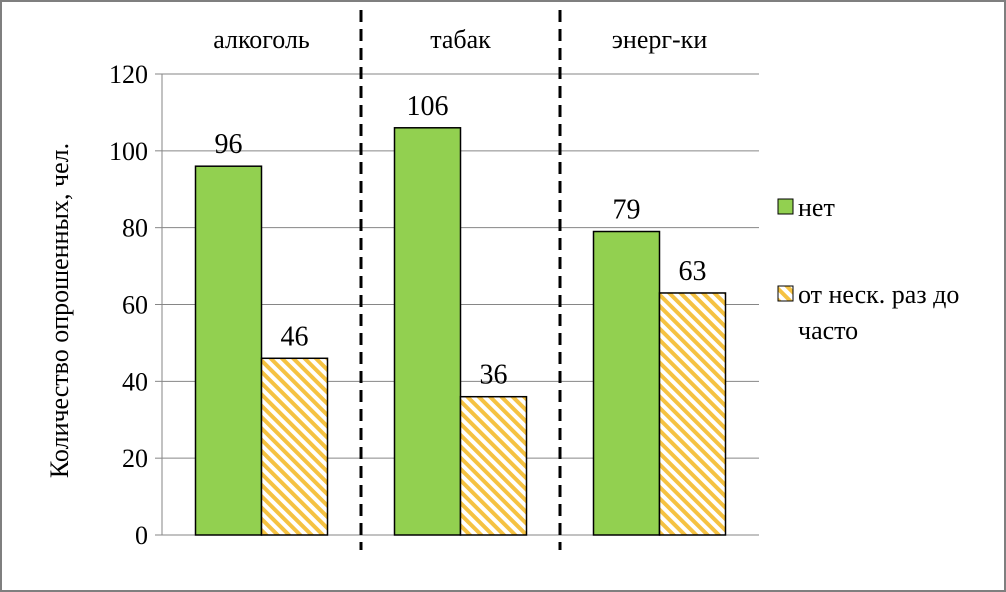 This screenshot has height=592, width=1006. Describe the element at coordinates (229, 144) in the screenshot. I see `data-label: 96` at that location.